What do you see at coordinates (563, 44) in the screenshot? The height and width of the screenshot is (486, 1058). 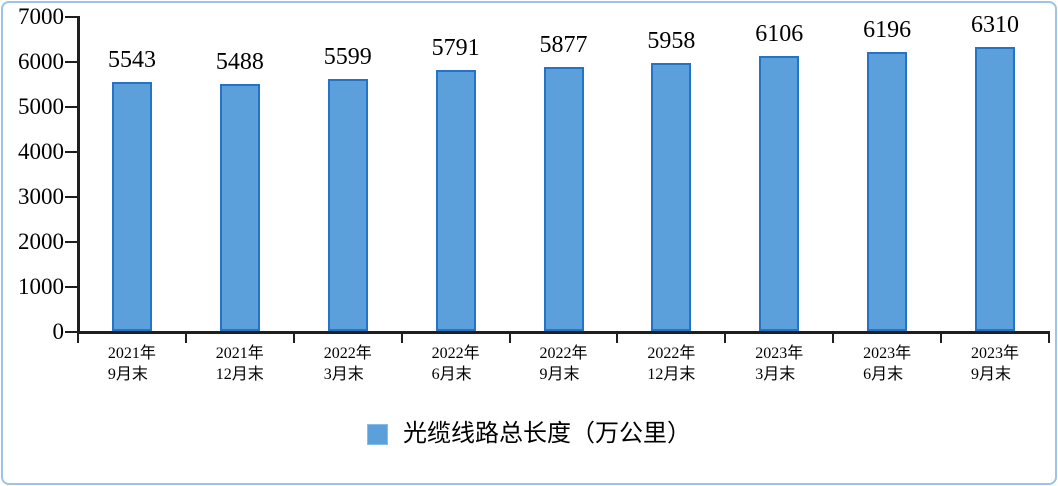 I see `bar-value-label: 5877` at bounding box center [563, 44].